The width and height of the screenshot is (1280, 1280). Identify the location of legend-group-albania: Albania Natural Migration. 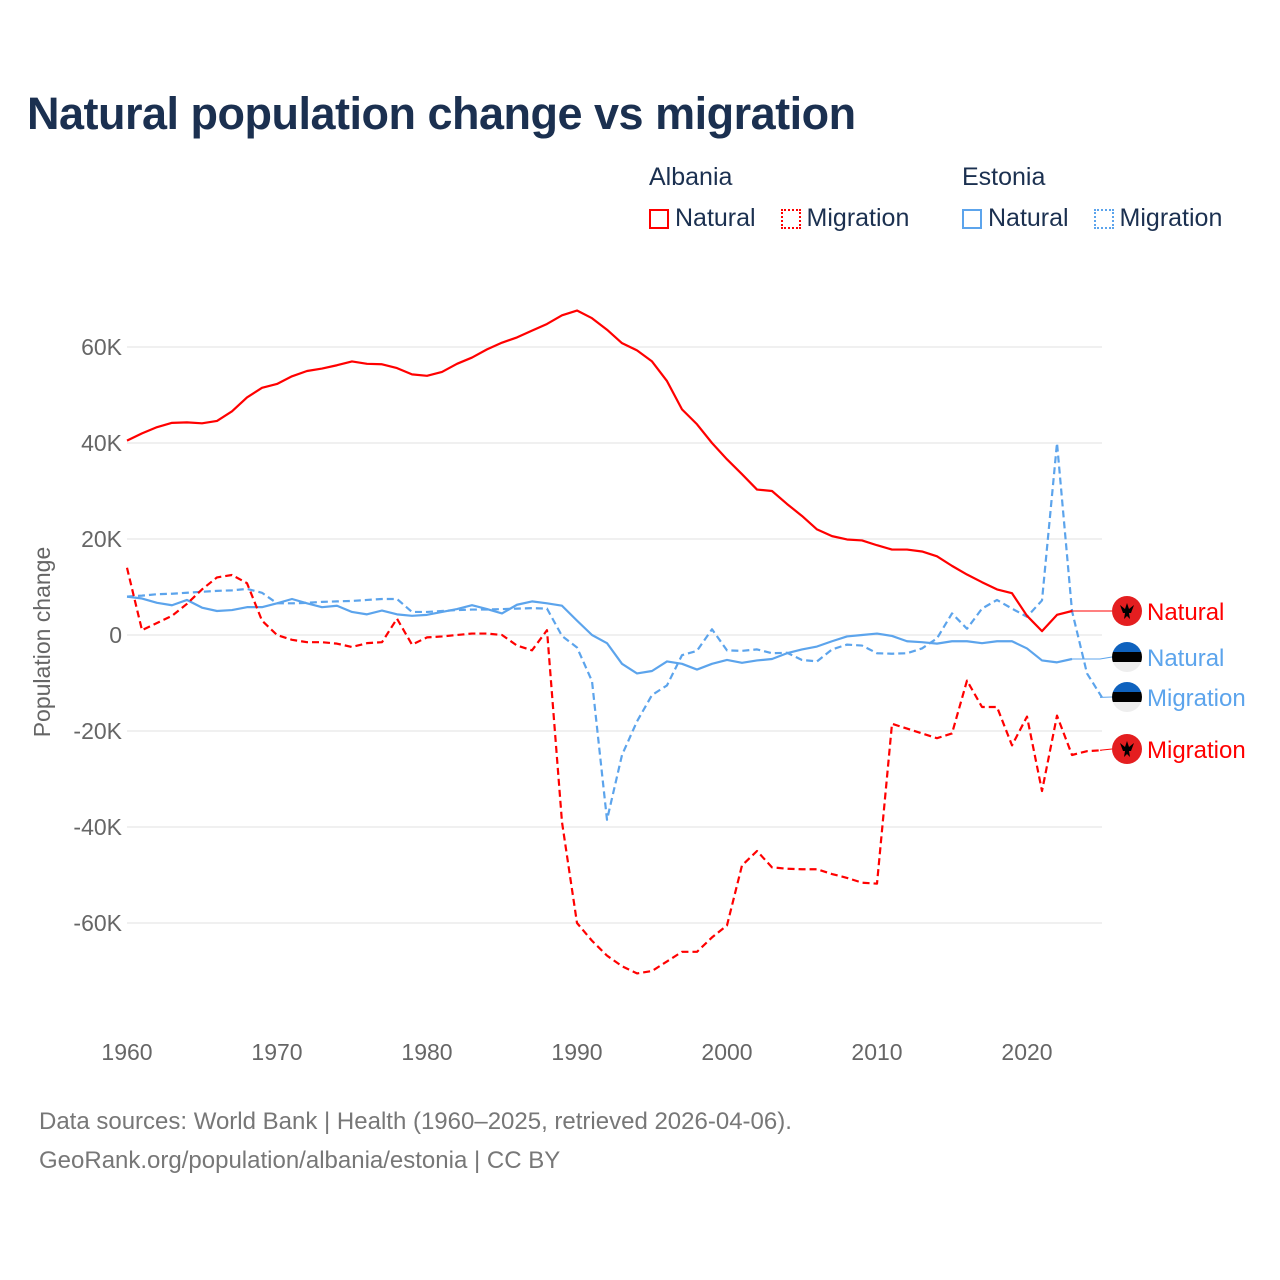
(788, 199).